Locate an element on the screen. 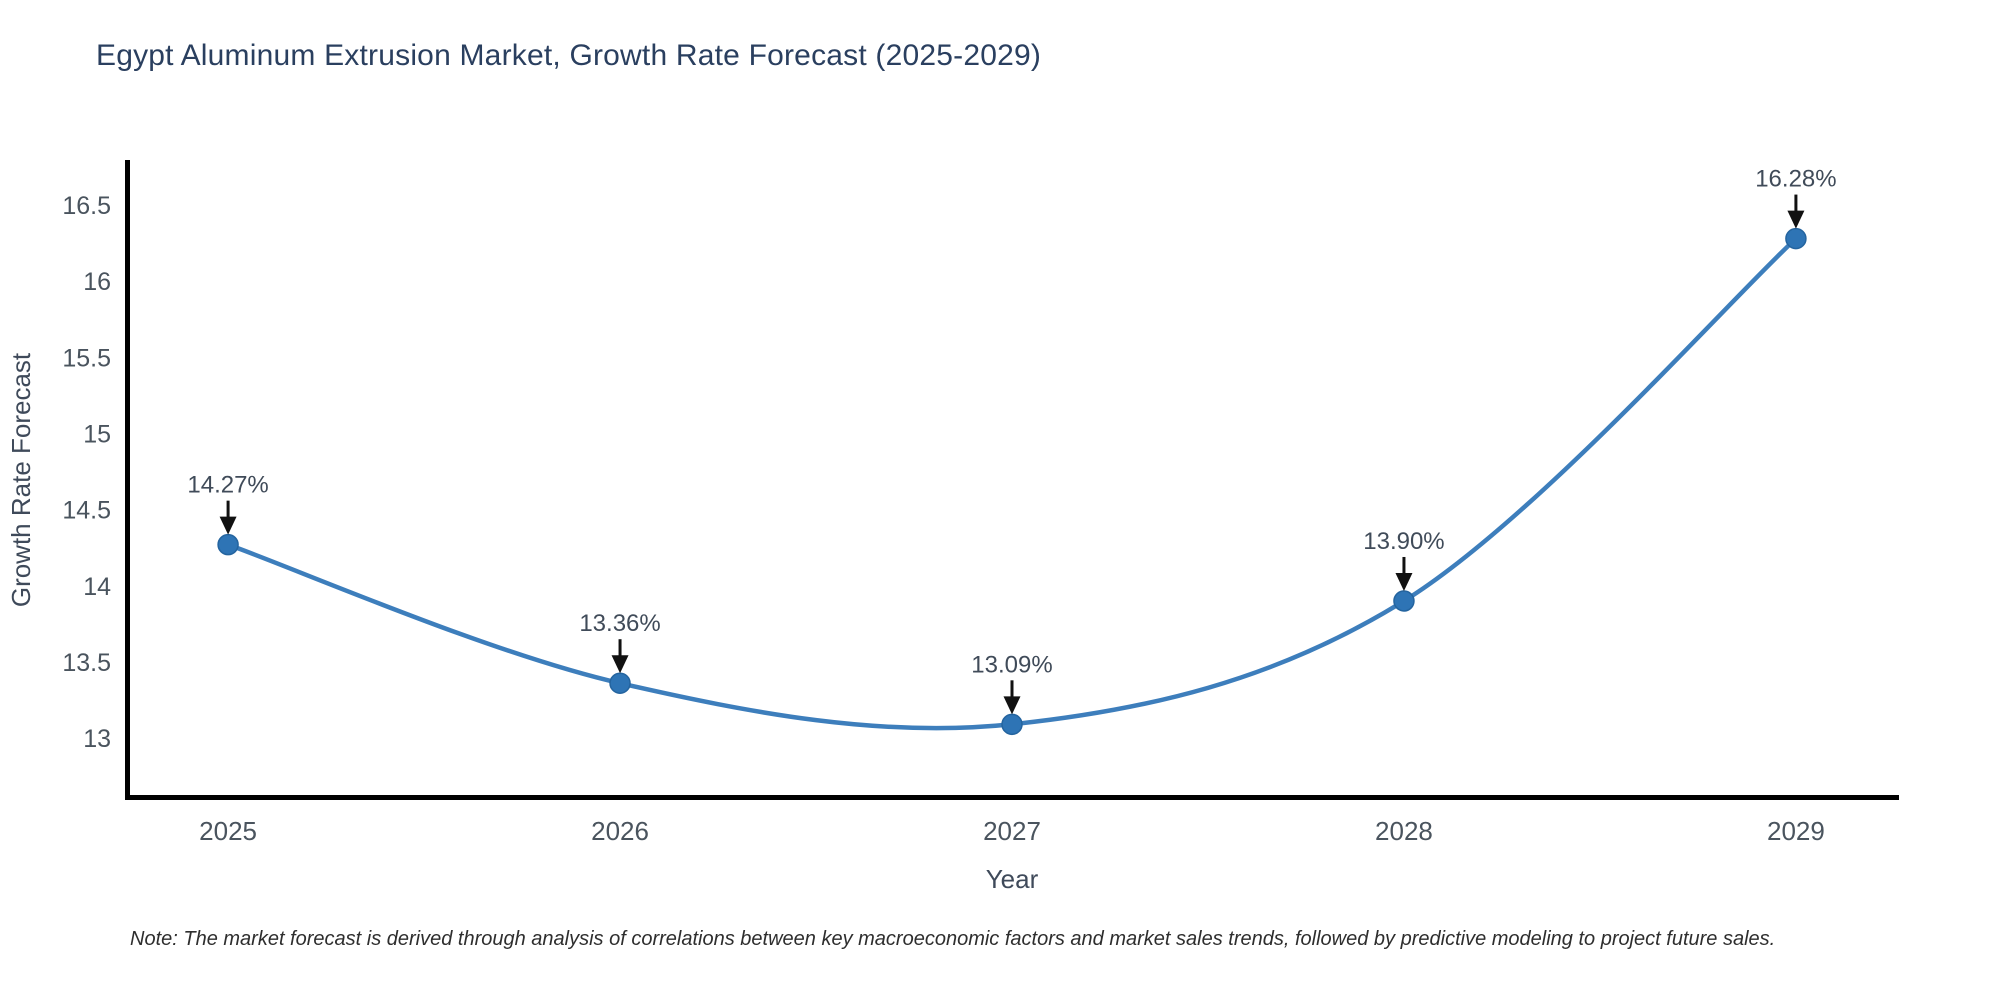 Image resolution: width=2000 pixels, height=1000 pixels. y-tick-label-15: 15 is located at coordinates (97, 434).